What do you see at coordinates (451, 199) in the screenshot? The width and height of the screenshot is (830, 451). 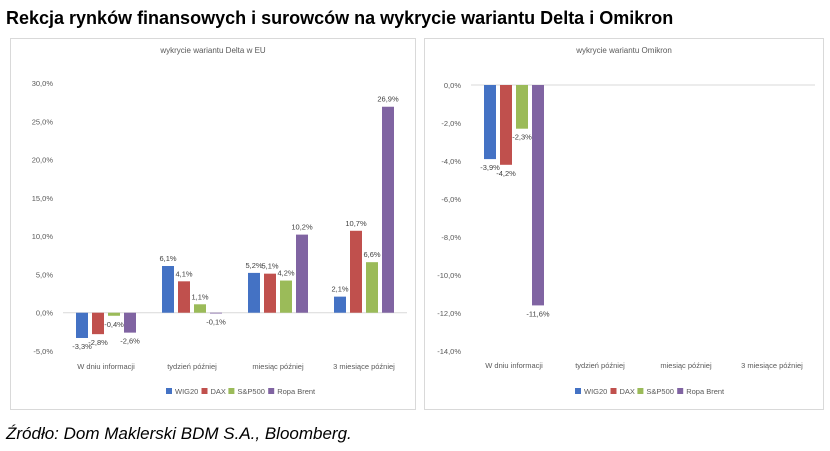 I see `y-tick-label: -6,0%` at bounding box center [451, 199].